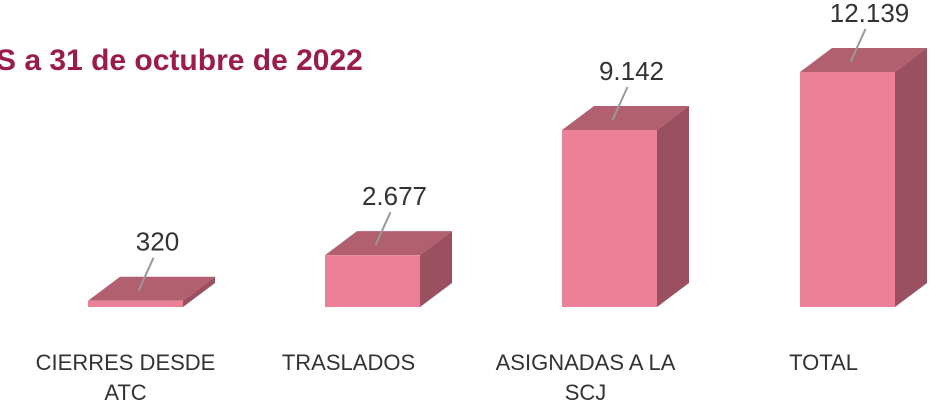 This screenshot has height=407, width=938. What do you see at coordinates (823, 362) in the screenshot?
I see `category-label: TOTAL` at bounding box center [823, 362].